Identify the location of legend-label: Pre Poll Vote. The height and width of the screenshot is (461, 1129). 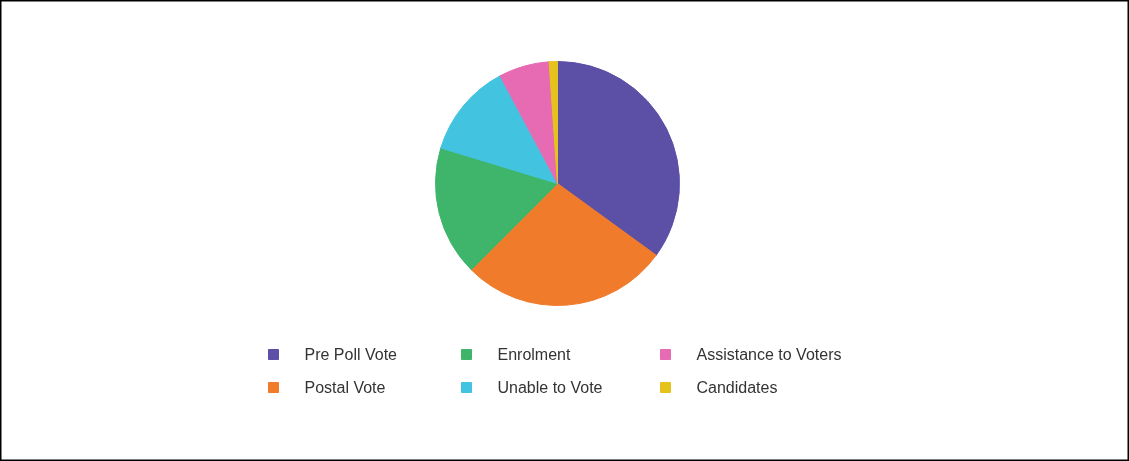
(351, 354).